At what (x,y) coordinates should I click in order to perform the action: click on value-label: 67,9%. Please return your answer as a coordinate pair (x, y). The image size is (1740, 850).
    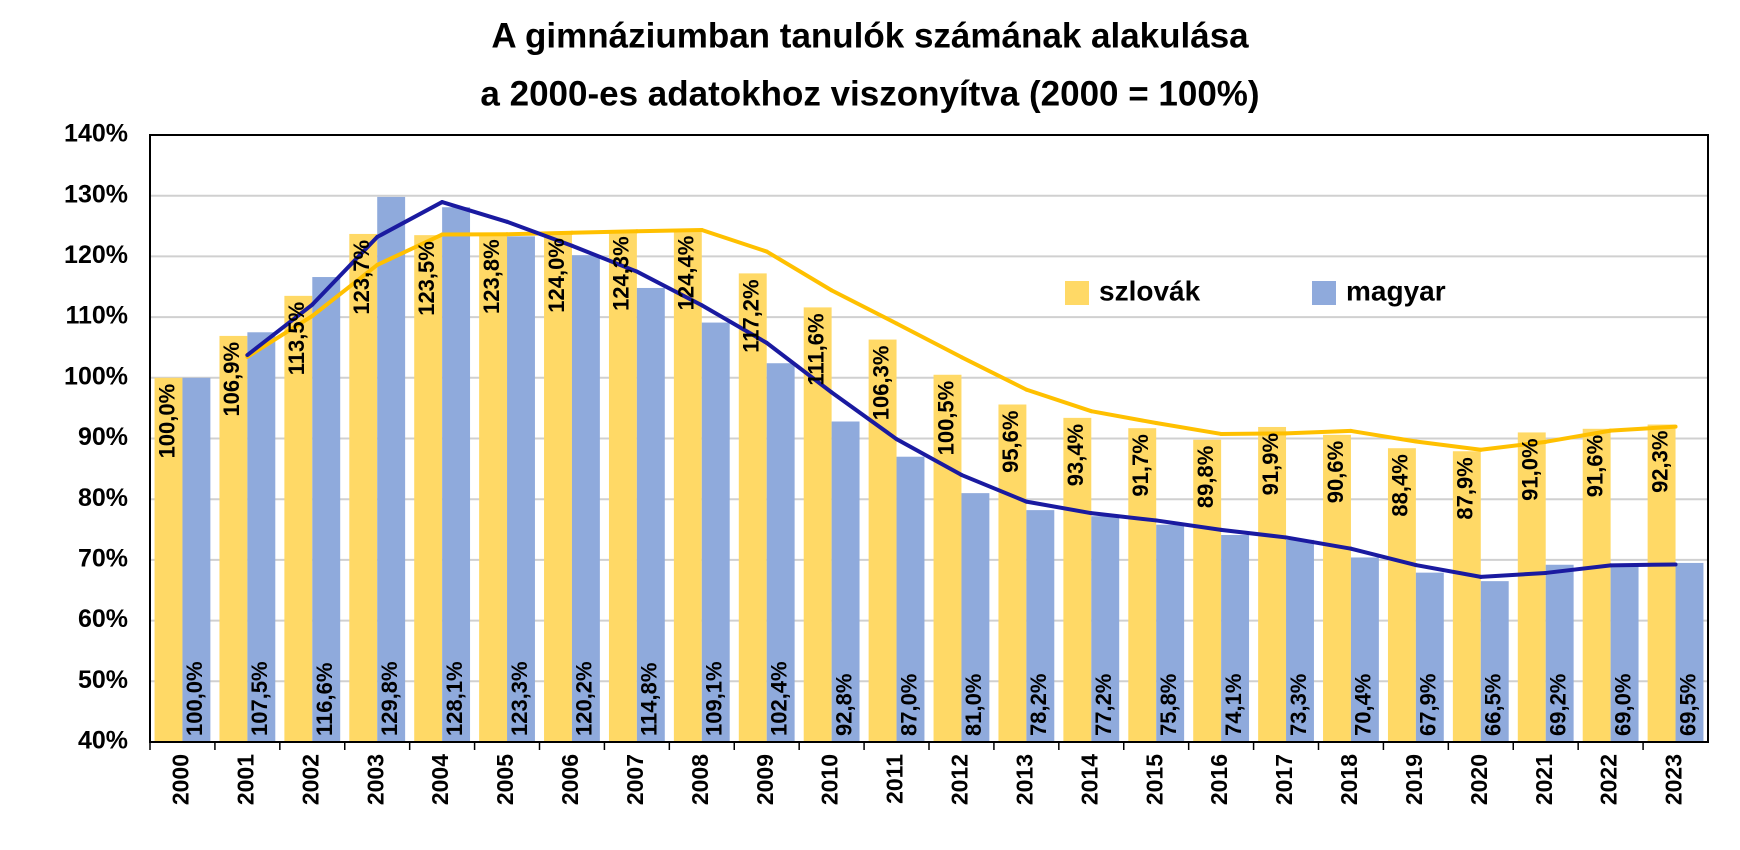
    Looking at the image, I should click on (1428, 705).